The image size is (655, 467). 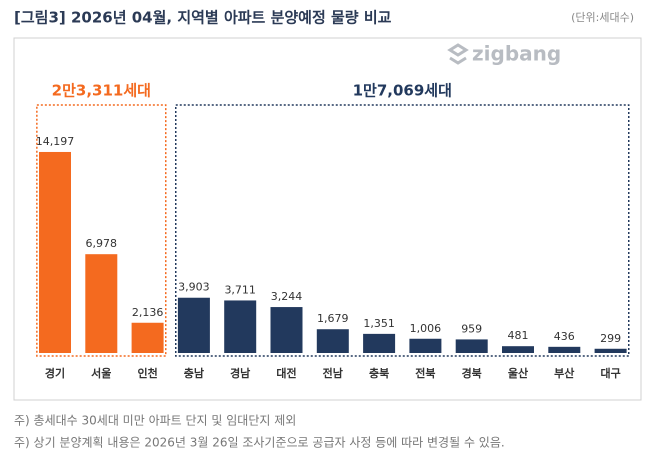 What do you see at coordinates (458, 54) in the screenshot?
I see `logo-icon` at bounding box center [458, 54].